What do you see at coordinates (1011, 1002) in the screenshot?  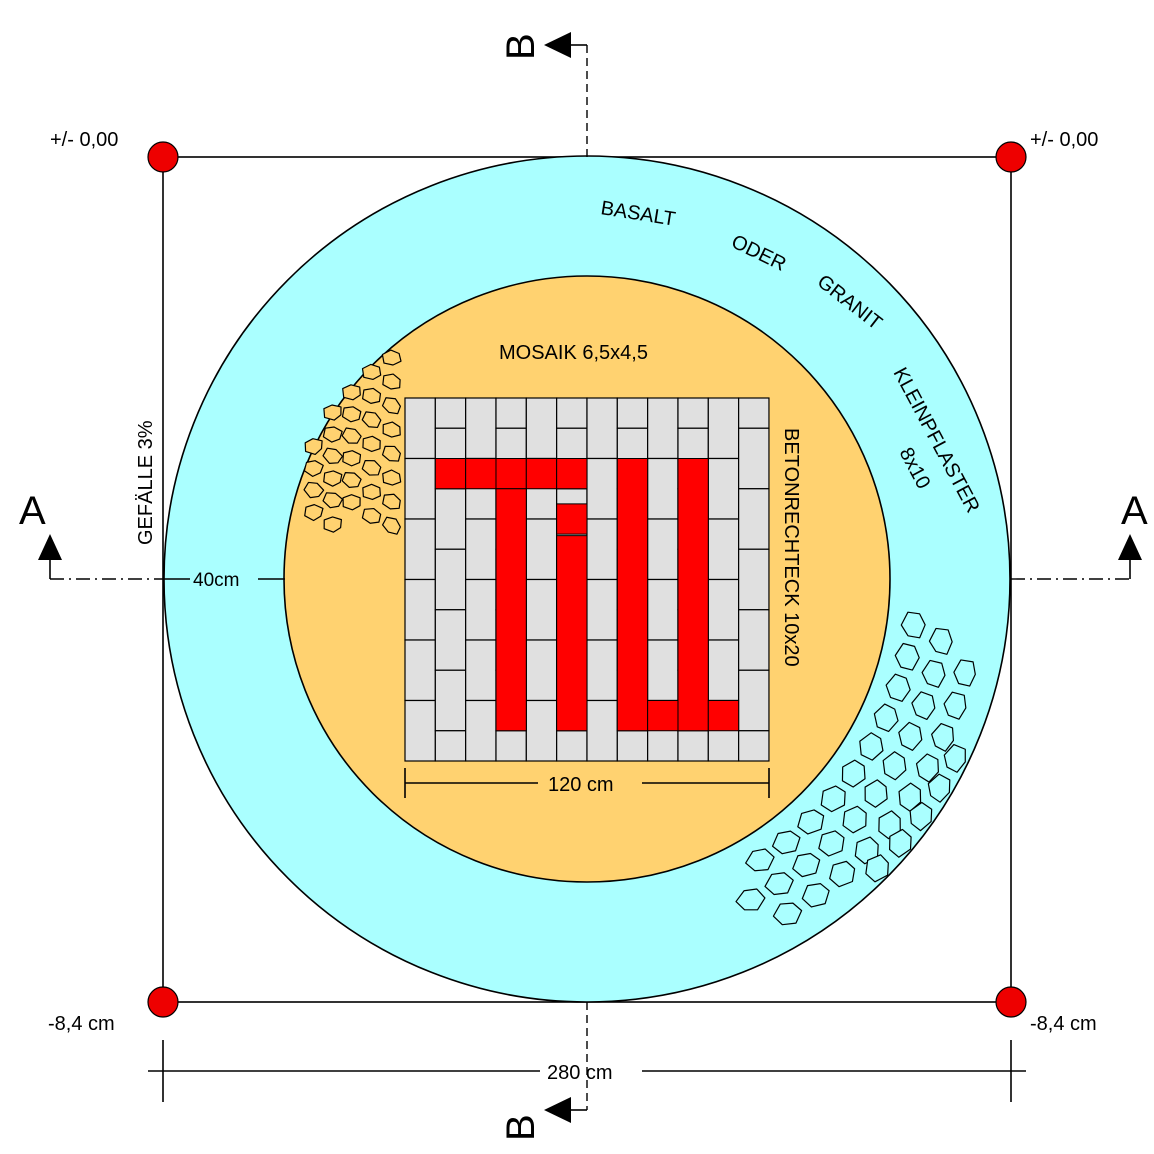 I see `elevation-marker-bottom-right` at bounding box center [1011, 1002].